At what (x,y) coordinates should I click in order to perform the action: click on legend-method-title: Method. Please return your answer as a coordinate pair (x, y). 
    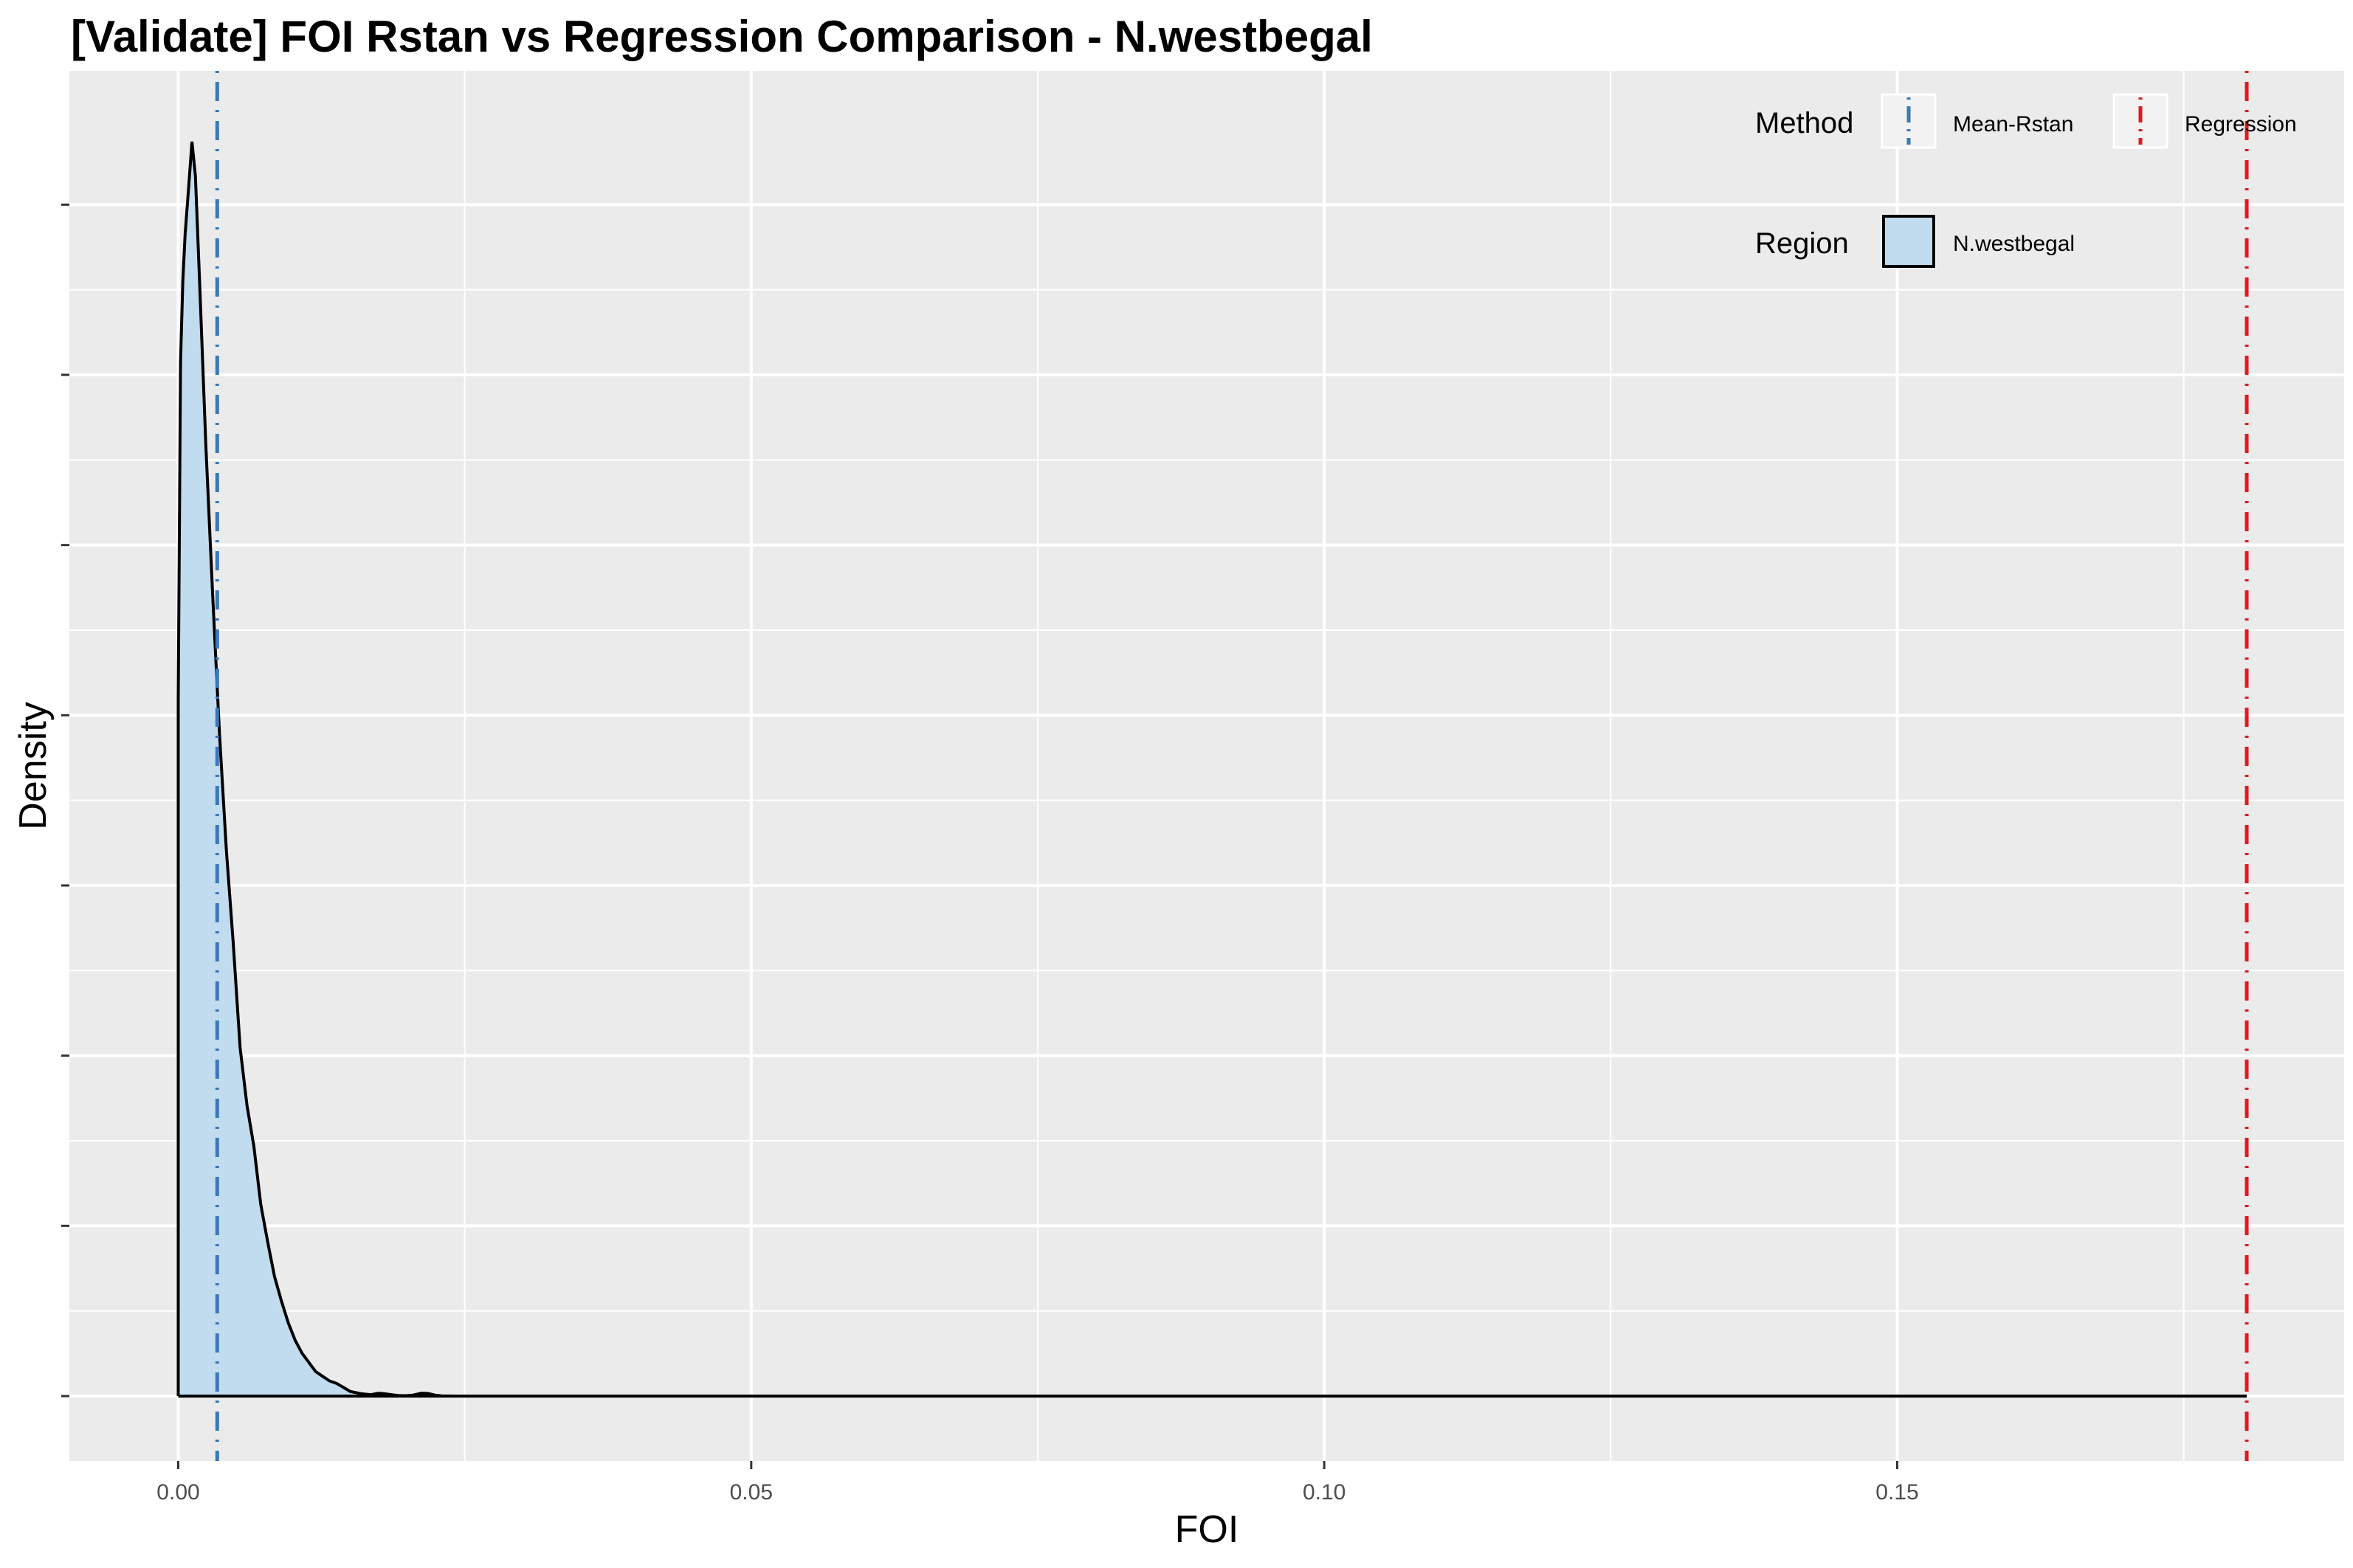
    Looking at the image, I should click on (1804, 123).